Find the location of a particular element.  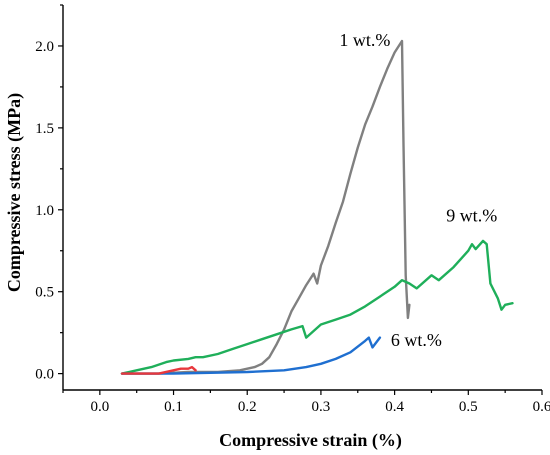

y-tick-label: 2.0 is located at coordinates (44, 47).